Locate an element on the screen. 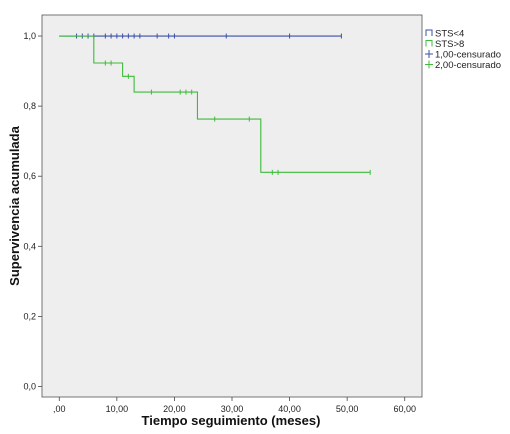 This screenshot has height=434, width=510. x-tick-label: 20,00 is located at coordinates (174, 409).